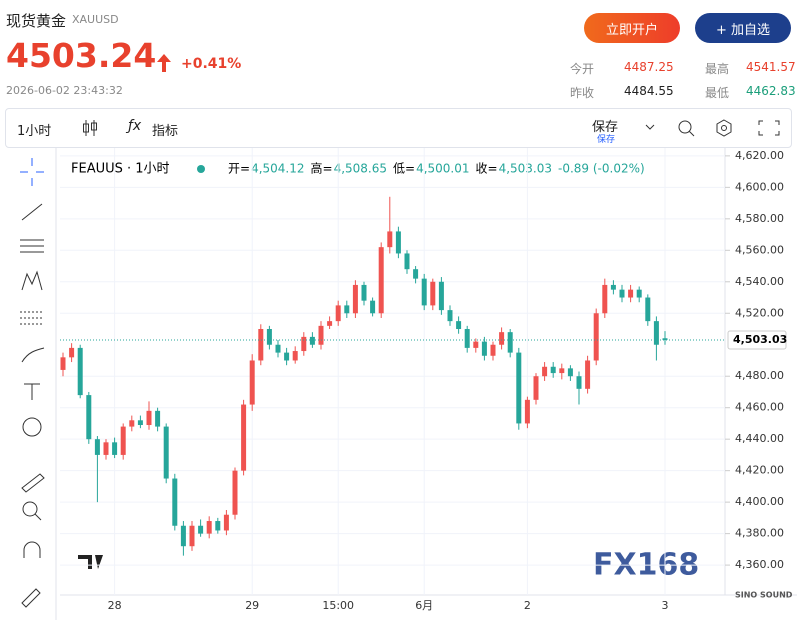  What do you see at coordinates (759, 564) in the screenshot?
I see `y-tick-label: 4,360.00` at bounding box center [759, 564].